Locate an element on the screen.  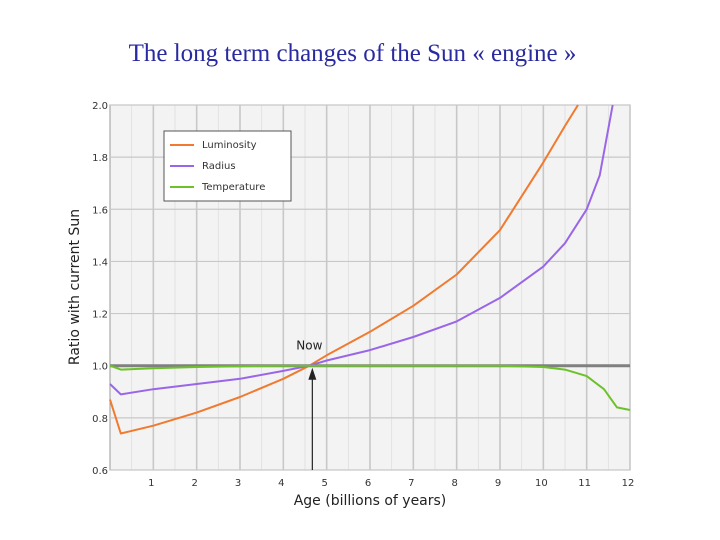
x-tick-label: 11 is located at coordinates (584, 483).